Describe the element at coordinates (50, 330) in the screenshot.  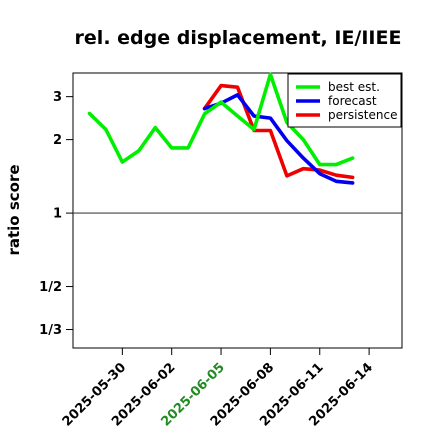
I see `y-tick-label: 1/3` at that location.